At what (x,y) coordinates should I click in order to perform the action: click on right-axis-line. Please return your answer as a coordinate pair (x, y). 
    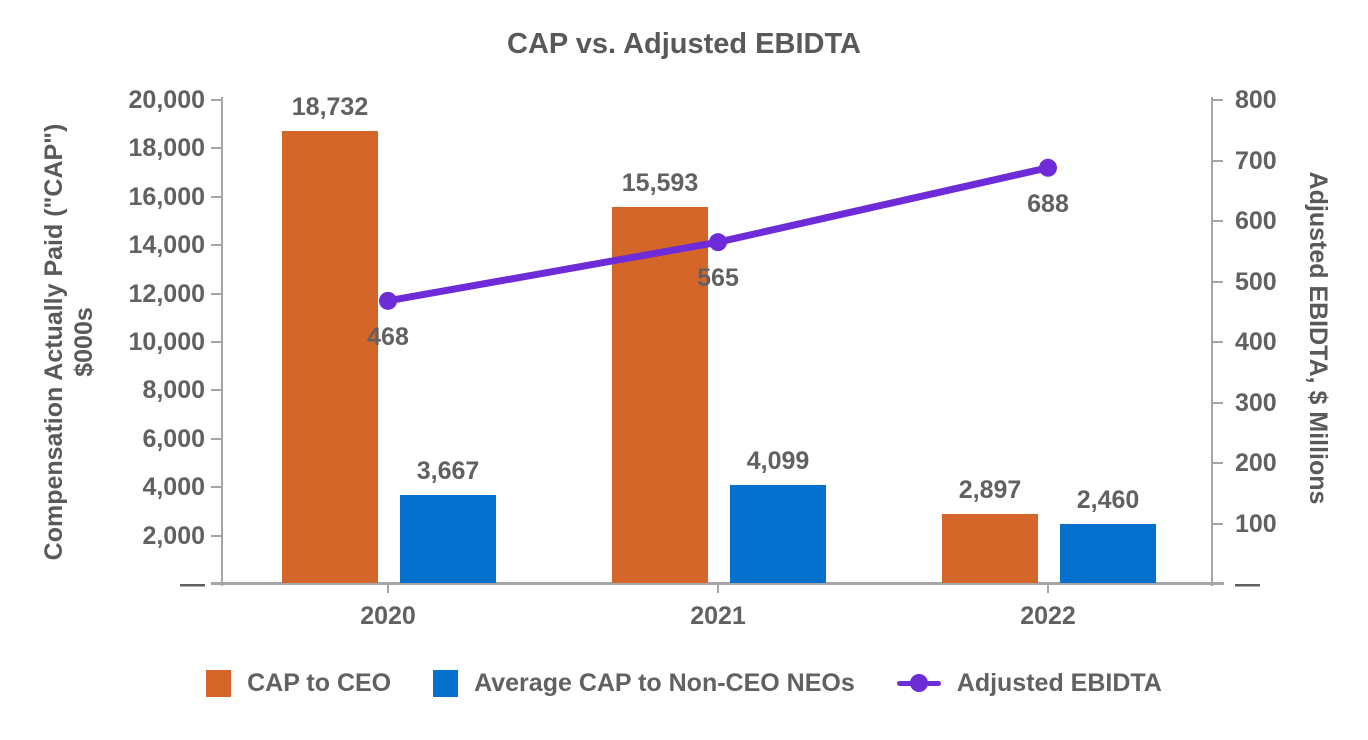
    Looking at the image, I should click on (1212, 341).